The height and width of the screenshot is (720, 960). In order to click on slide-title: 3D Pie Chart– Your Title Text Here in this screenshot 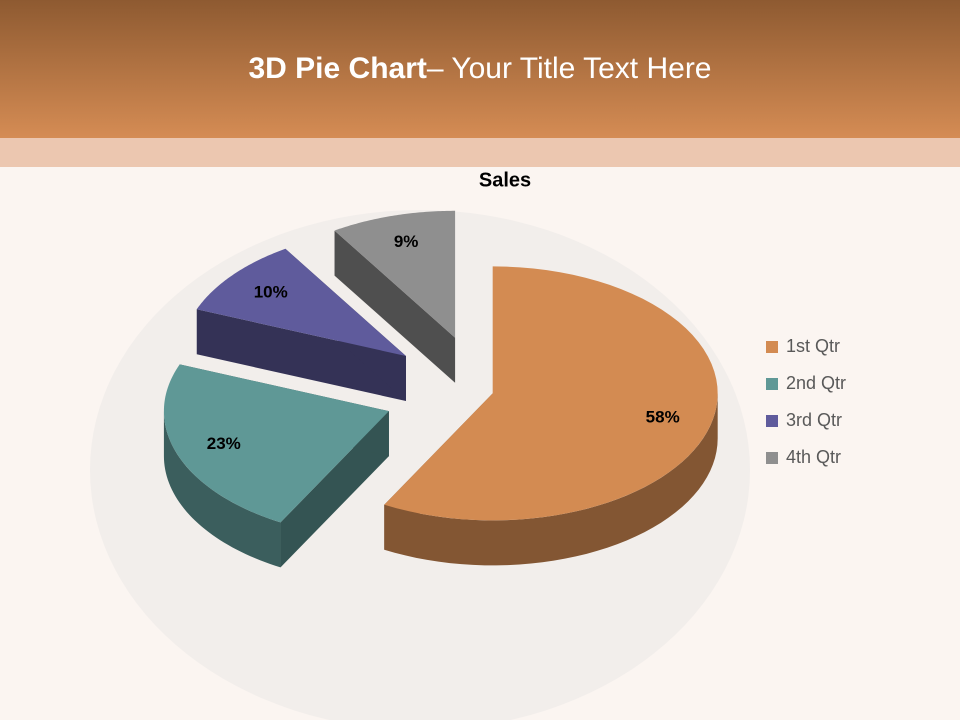, I will do `click(479, 68)`.